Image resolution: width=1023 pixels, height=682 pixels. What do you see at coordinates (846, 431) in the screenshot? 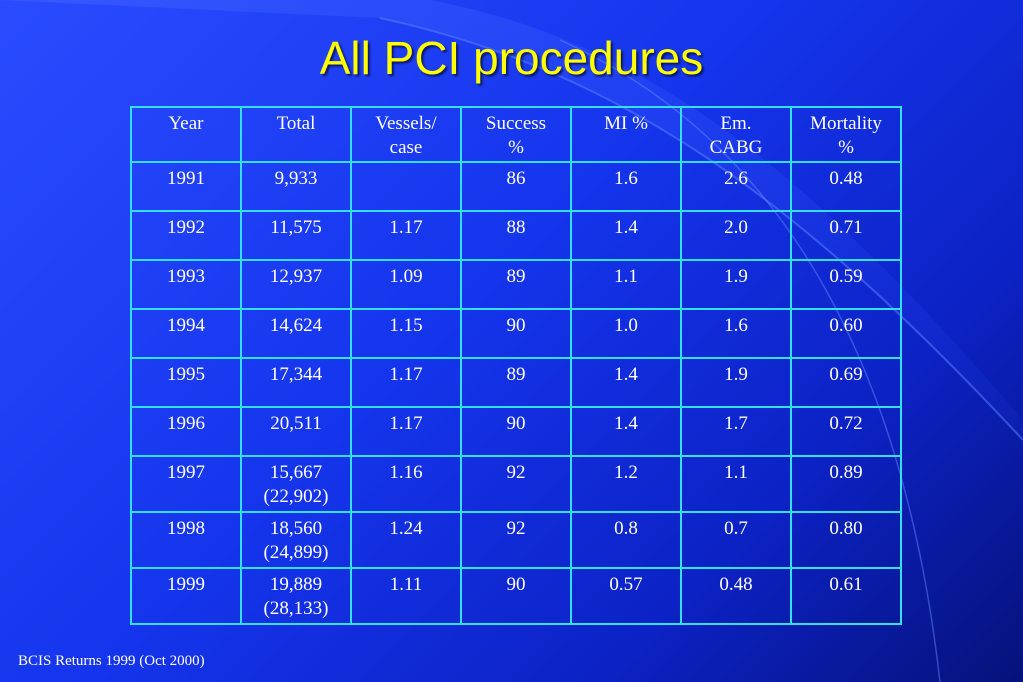
I see `cell-mortality: 0.72` at bounding box center [846, 431].